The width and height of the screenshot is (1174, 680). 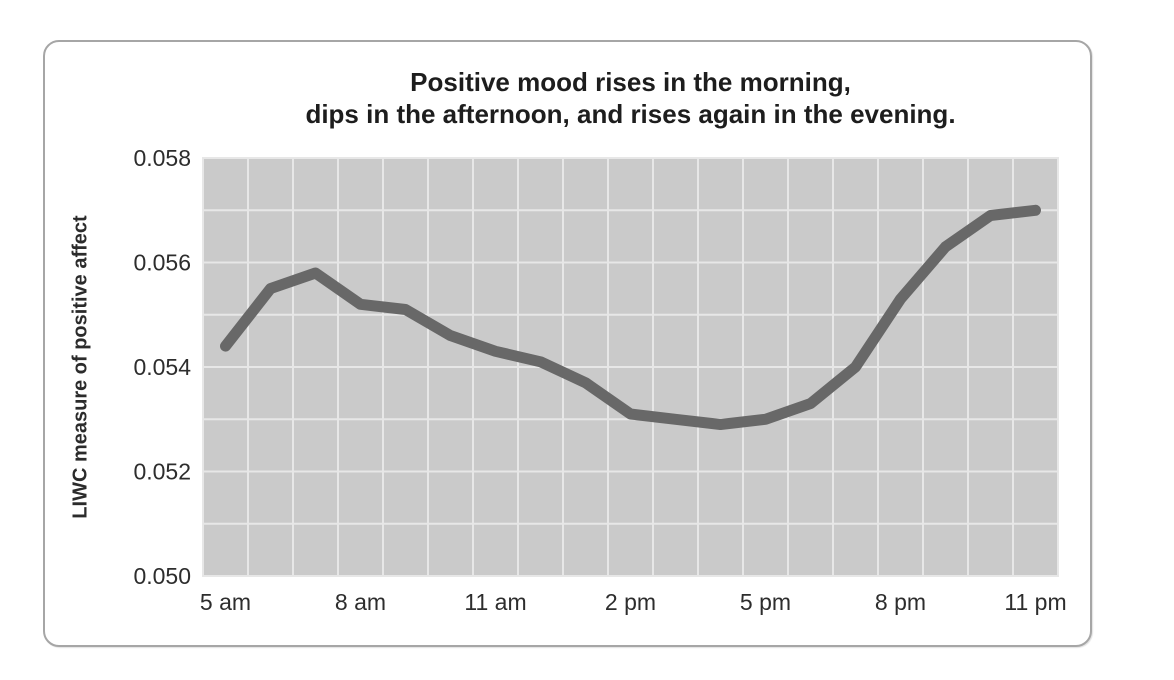 I want to click on y-tick-label: 0.050, so click(x=162, y=576).